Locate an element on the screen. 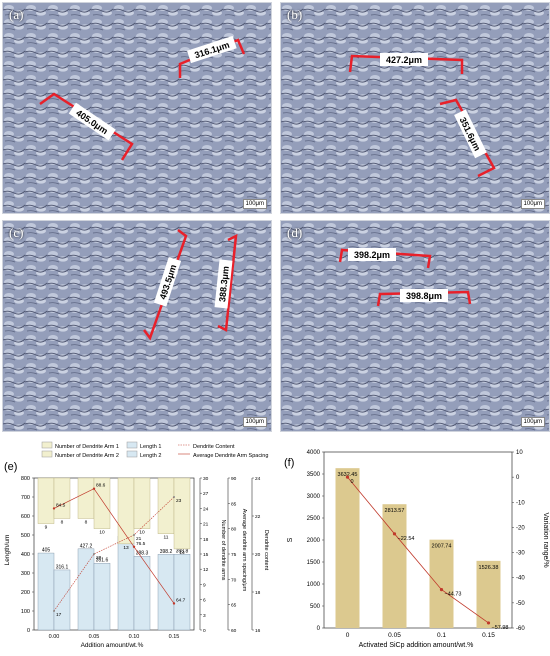 The width and height of the screenshot is (550, 656). label-length2: 351.6 is located at coordinates (102, 561).